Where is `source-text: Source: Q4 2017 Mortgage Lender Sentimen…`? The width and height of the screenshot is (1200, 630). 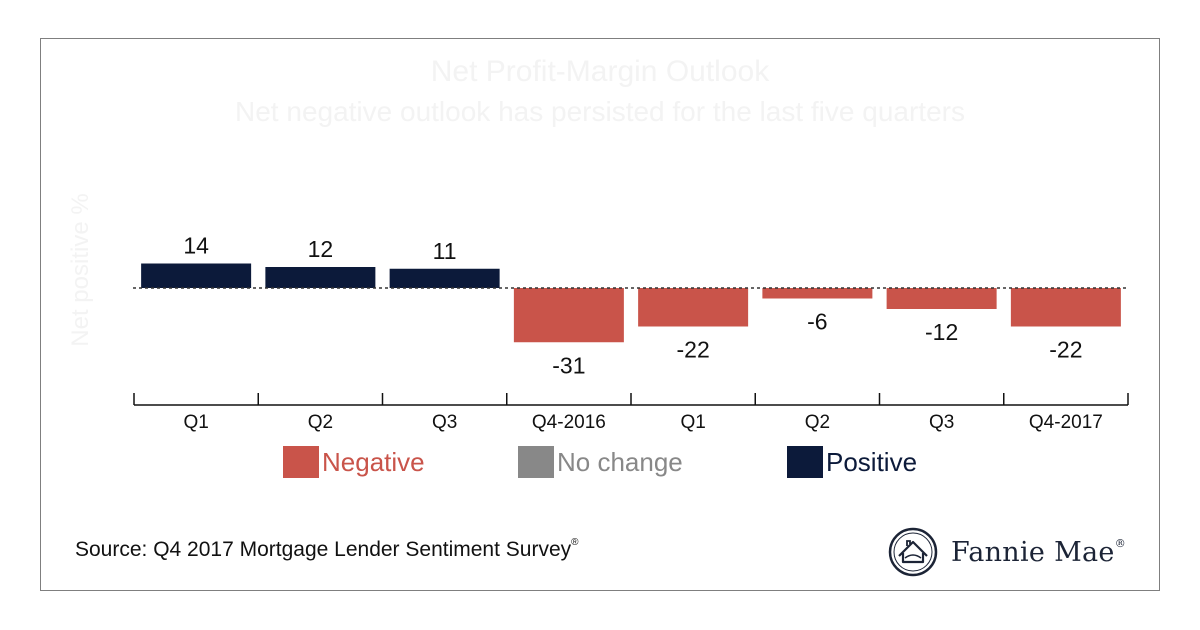
source-text: Source: Q4 2017 Mortgage Lender Sentimen… is located at coordinates (323, 549).